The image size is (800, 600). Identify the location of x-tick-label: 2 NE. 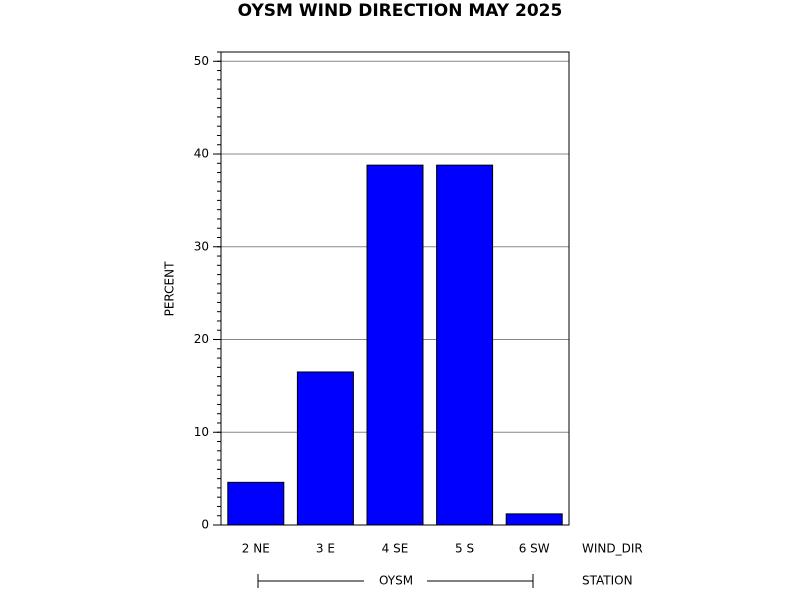
(256, 549).